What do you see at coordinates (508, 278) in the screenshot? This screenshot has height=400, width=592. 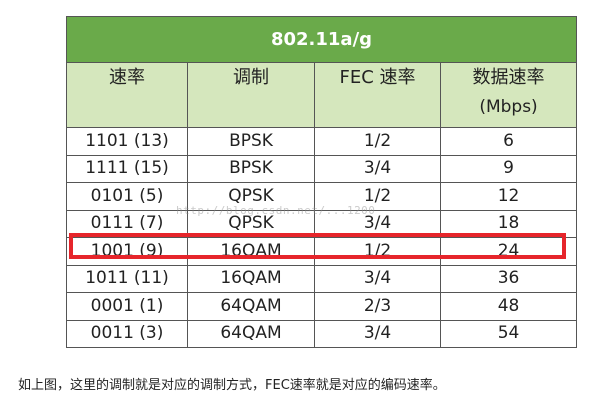 I see `cell-data-rate: 36` at bounding box center [508, 278].